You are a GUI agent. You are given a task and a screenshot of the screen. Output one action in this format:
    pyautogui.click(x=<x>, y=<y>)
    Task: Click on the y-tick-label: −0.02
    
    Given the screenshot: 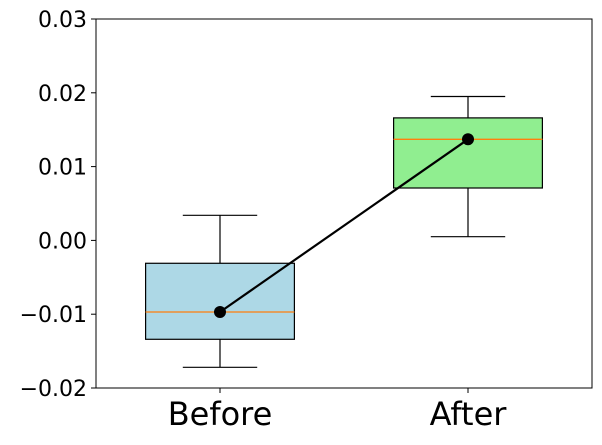 What is the action you would take?
    pyautogui.click(x=53, y=389)
    